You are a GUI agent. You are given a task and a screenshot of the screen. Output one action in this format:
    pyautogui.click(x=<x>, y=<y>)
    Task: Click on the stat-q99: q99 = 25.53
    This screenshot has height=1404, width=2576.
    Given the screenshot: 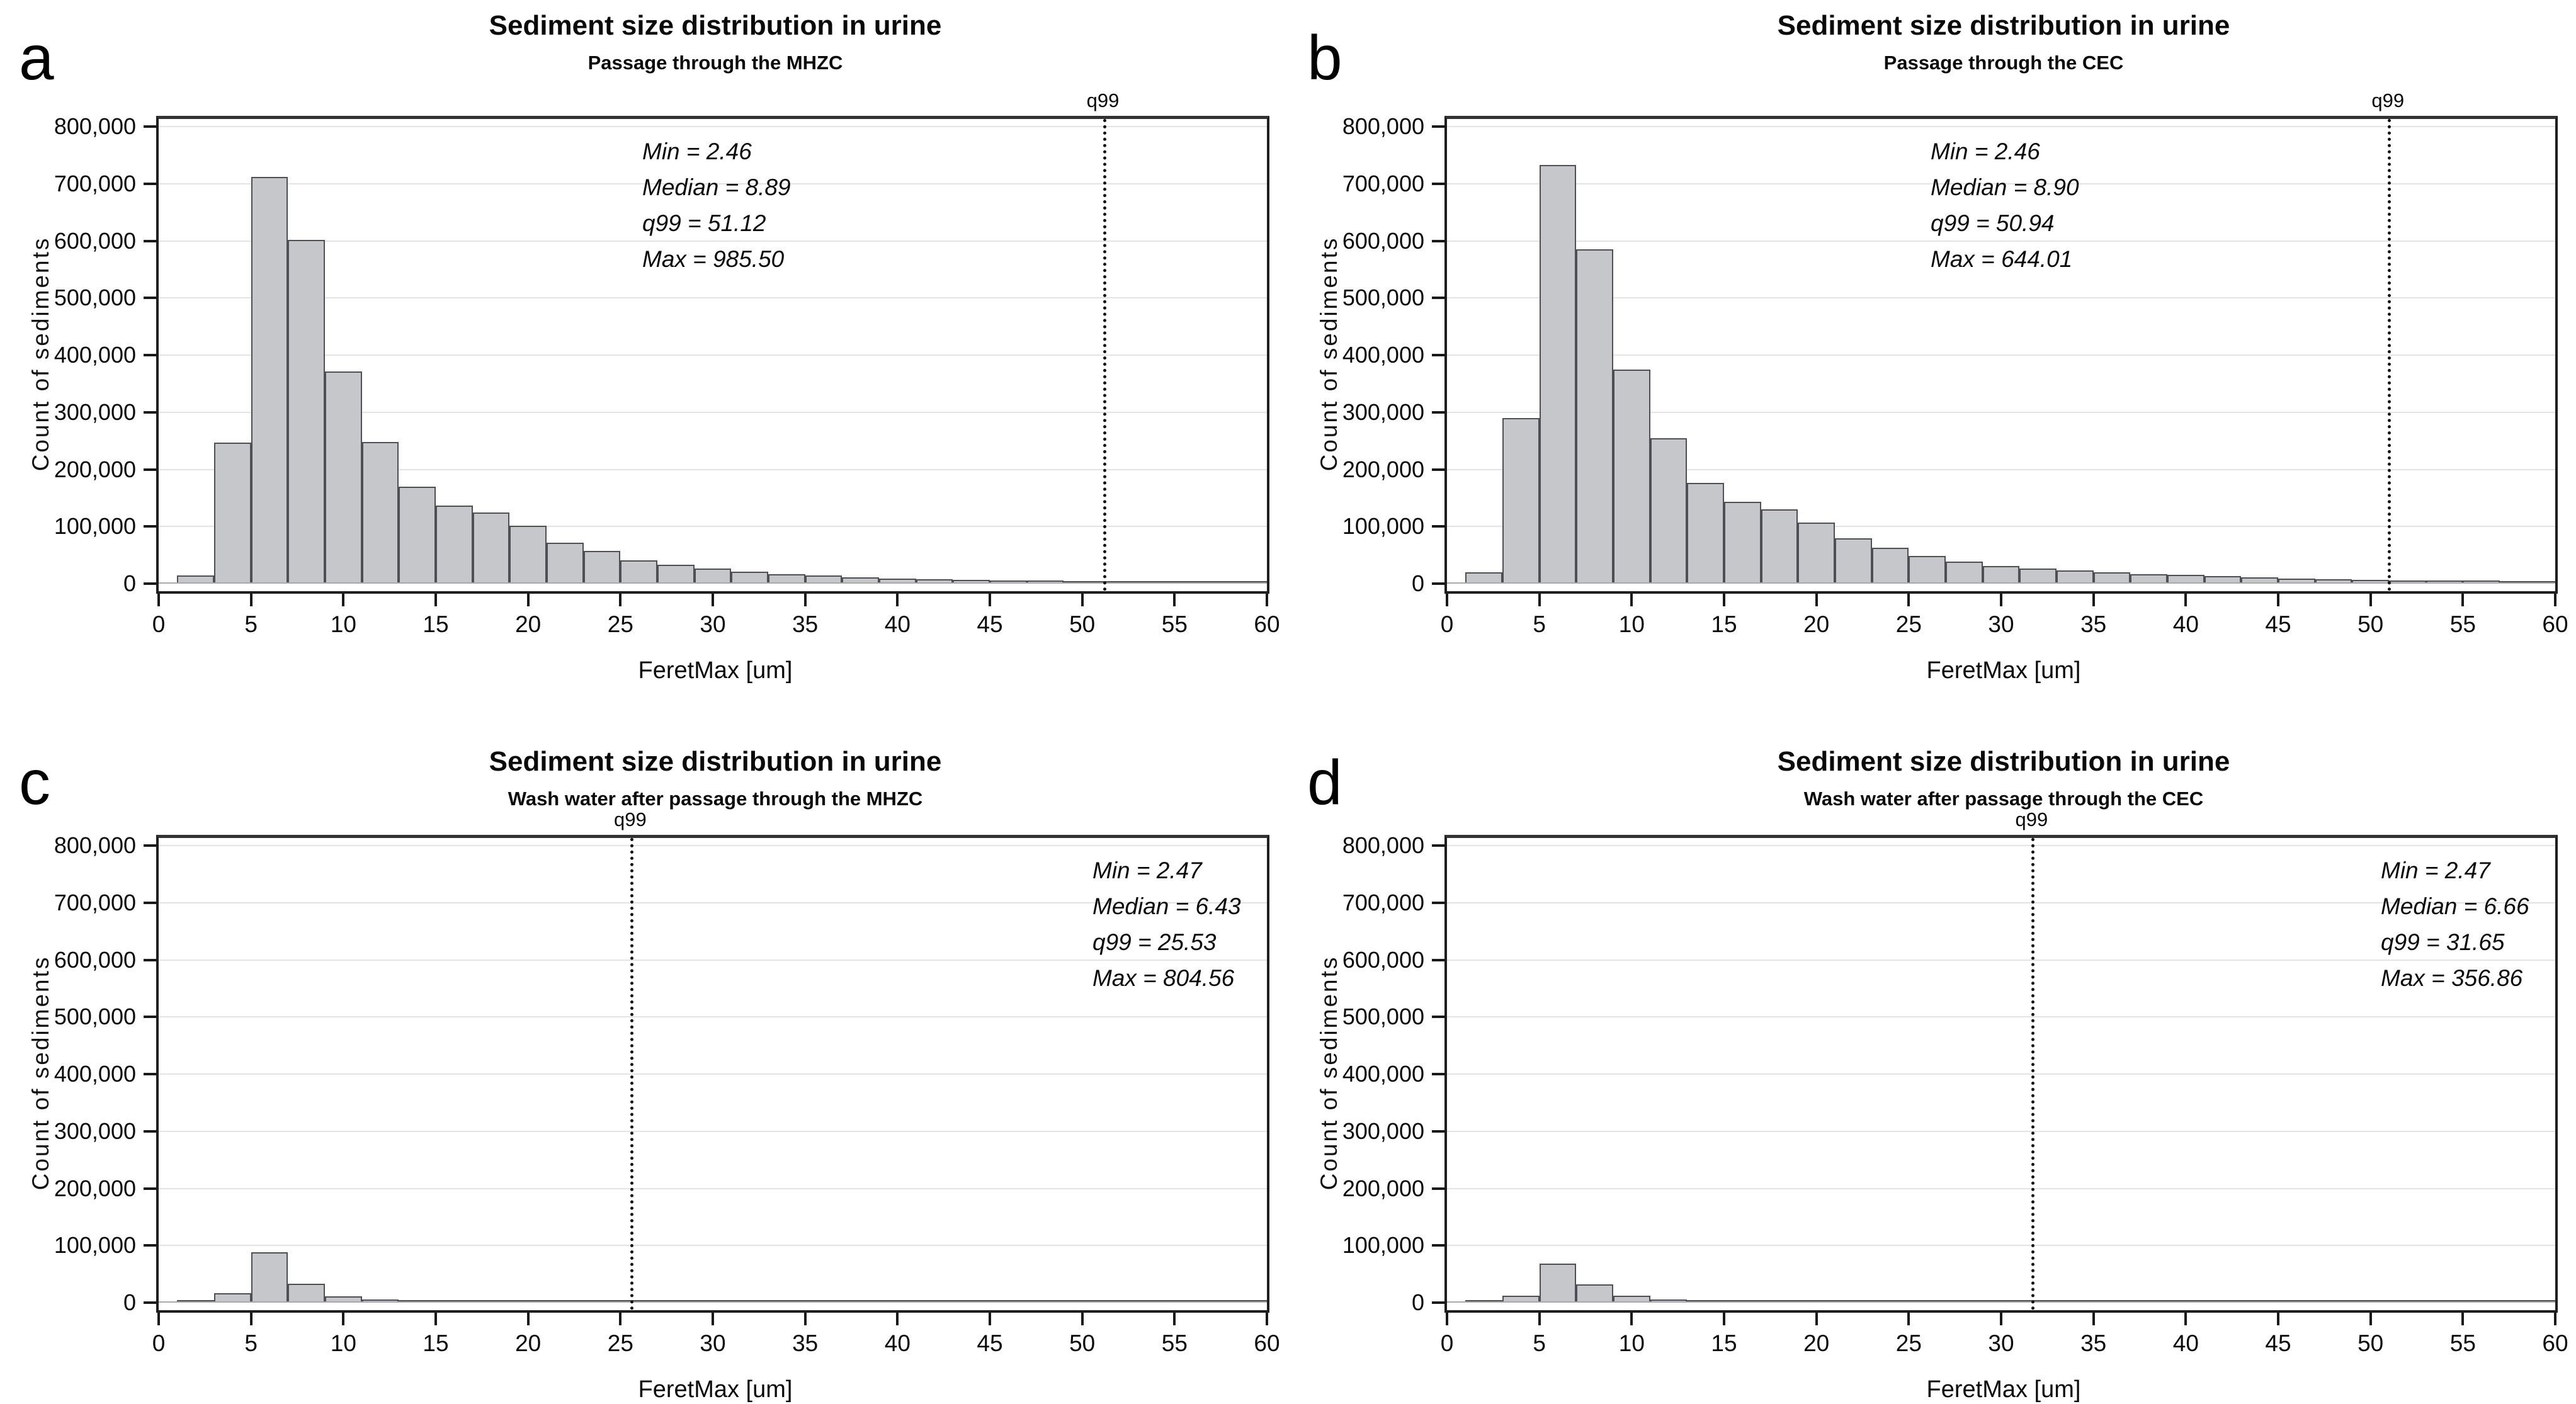 What is the action you would take?
    pyautogui.click(x=1154, y=942)
    